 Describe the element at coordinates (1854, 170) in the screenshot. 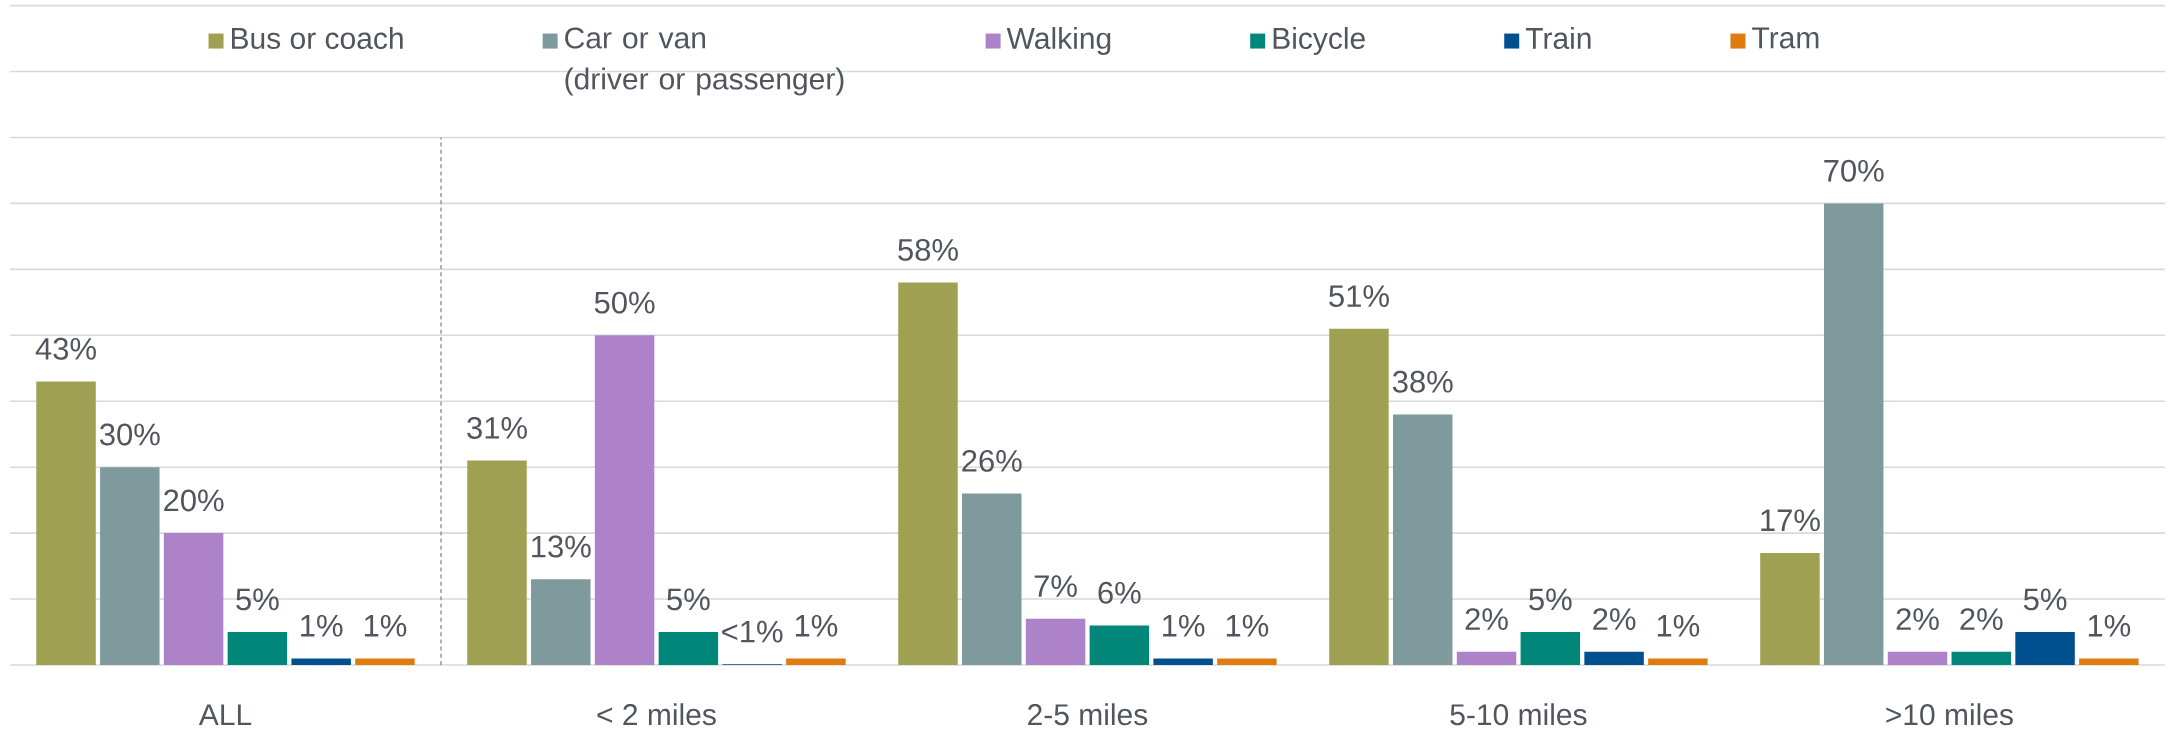

I see `data-label: 70%` at that location.